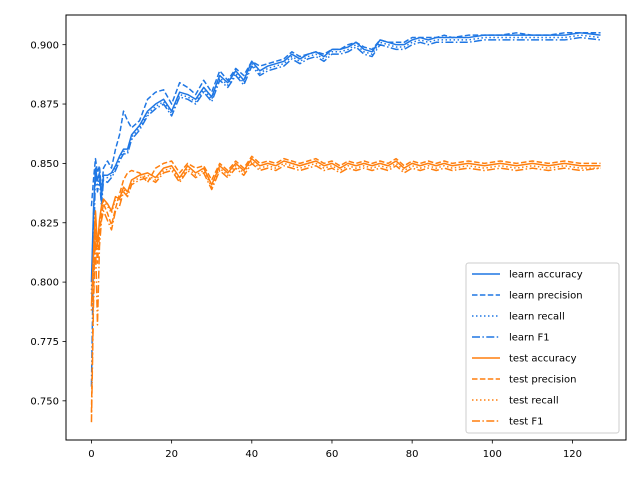 This screenshot has width=640, height=480. I want to click on legend-box, so click(542, 348).